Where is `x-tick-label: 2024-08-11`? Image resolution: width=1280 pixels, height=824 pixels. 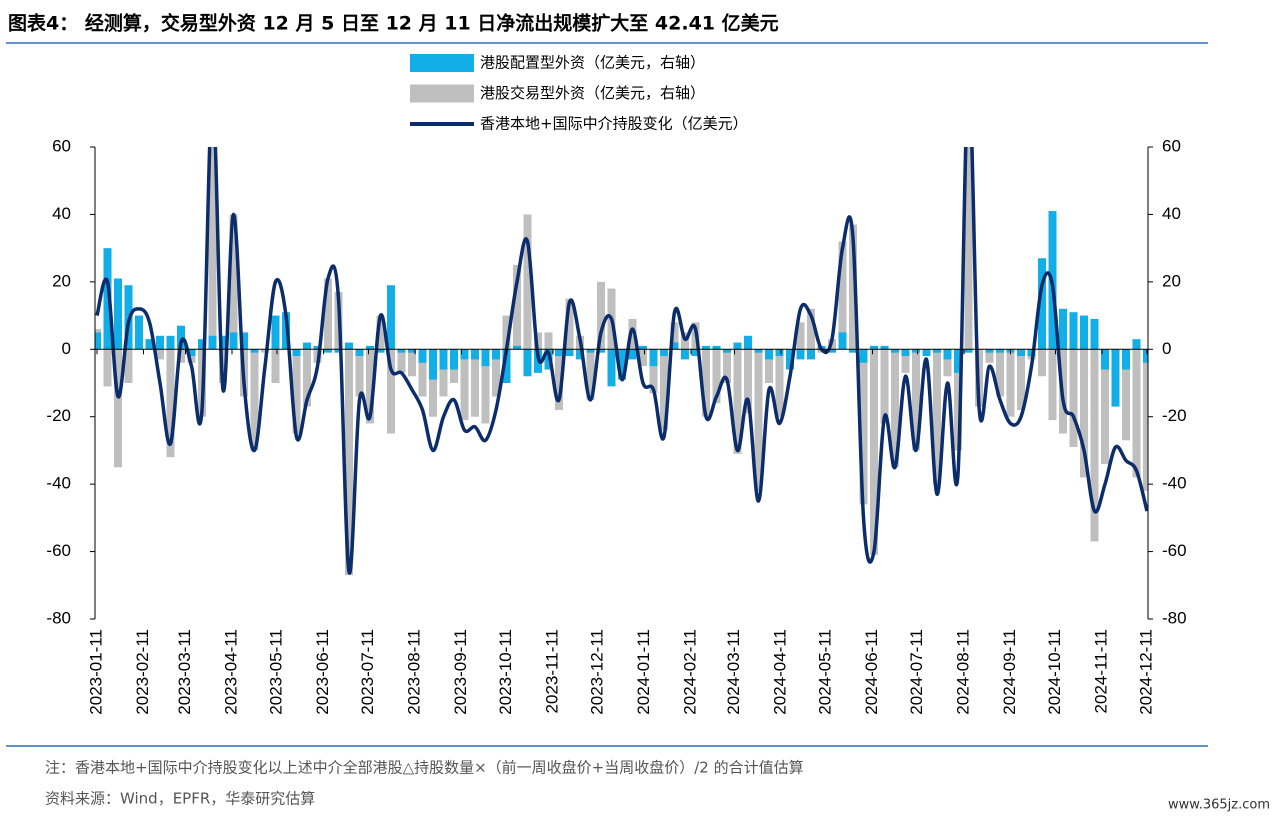 x-tick-label: 2024-08-11 is located at coordinates (962, 672).